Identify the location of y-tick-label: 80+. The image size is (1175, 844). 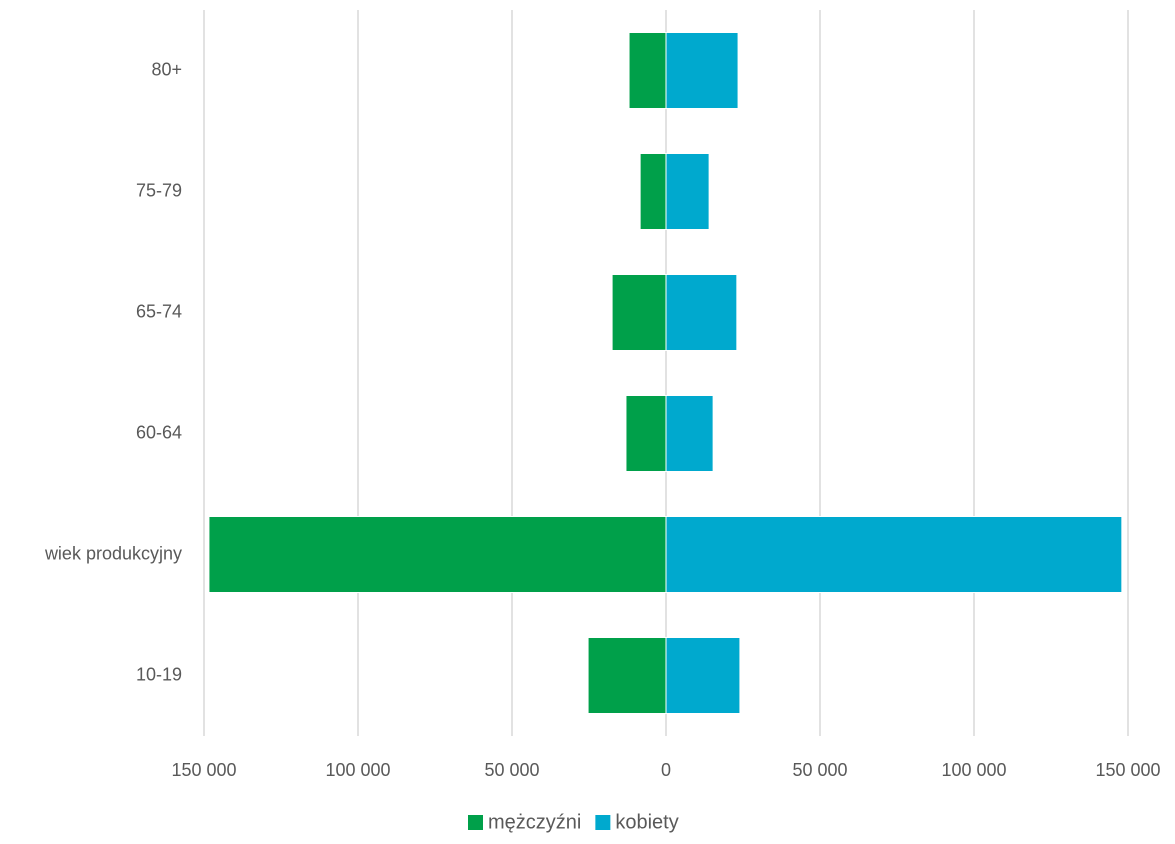
(166, 69).